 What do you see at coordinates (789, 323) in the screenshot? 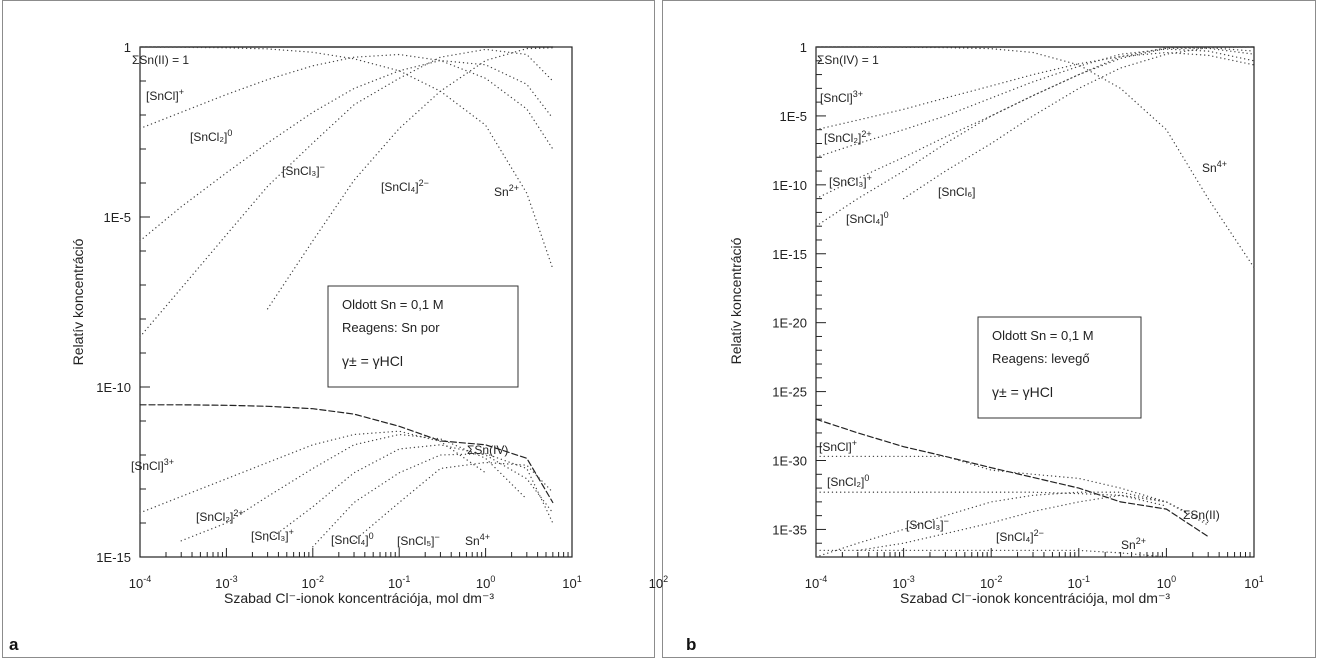
I see `y-tick-label: 1E-20` at bounding box center [789, 323].